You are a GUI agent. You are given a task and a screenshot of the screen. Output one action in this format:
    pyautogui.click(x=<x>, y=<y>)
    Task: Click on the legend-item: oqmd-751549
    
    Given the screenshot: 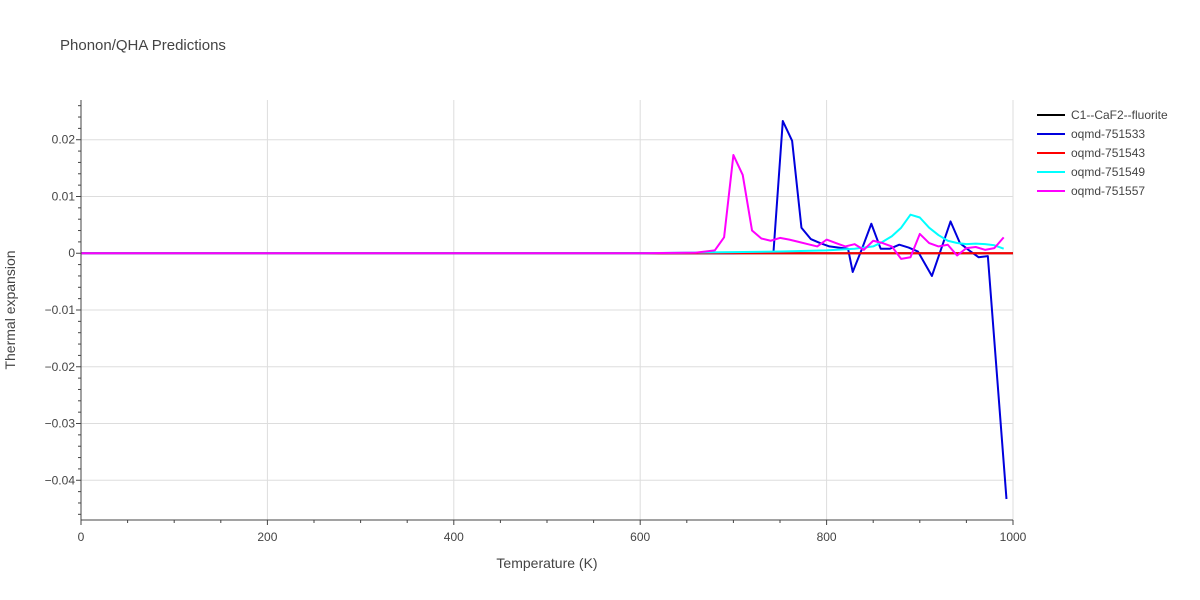 What is the action you would take?
    pyautogui.click(x=1091, y=172)
    